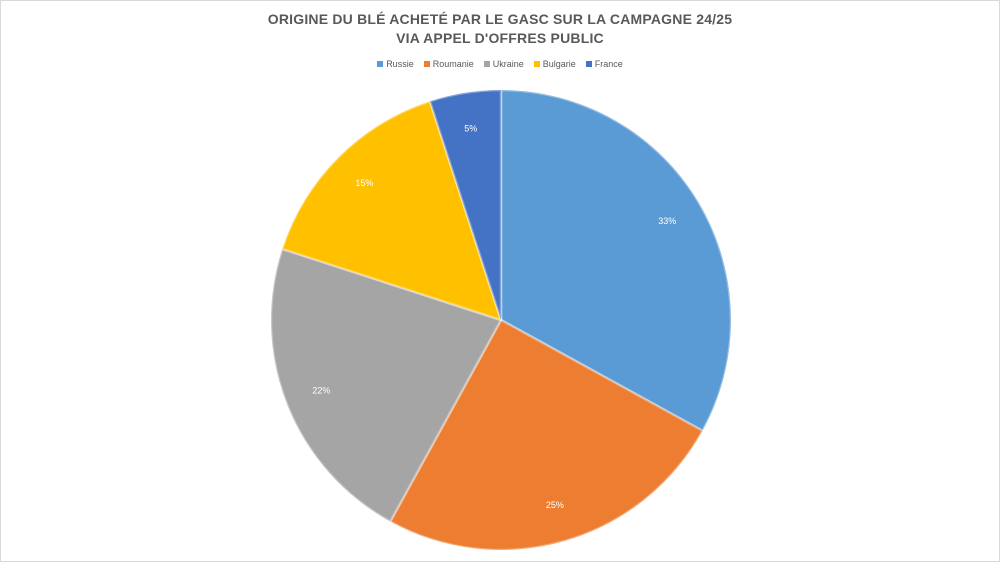 This screenshot has height=562, width=1000. What do you see at coordinates (667, 221) in the screenshot?
I see `data-label-russie: 33%` at bounding box center [667, 221].